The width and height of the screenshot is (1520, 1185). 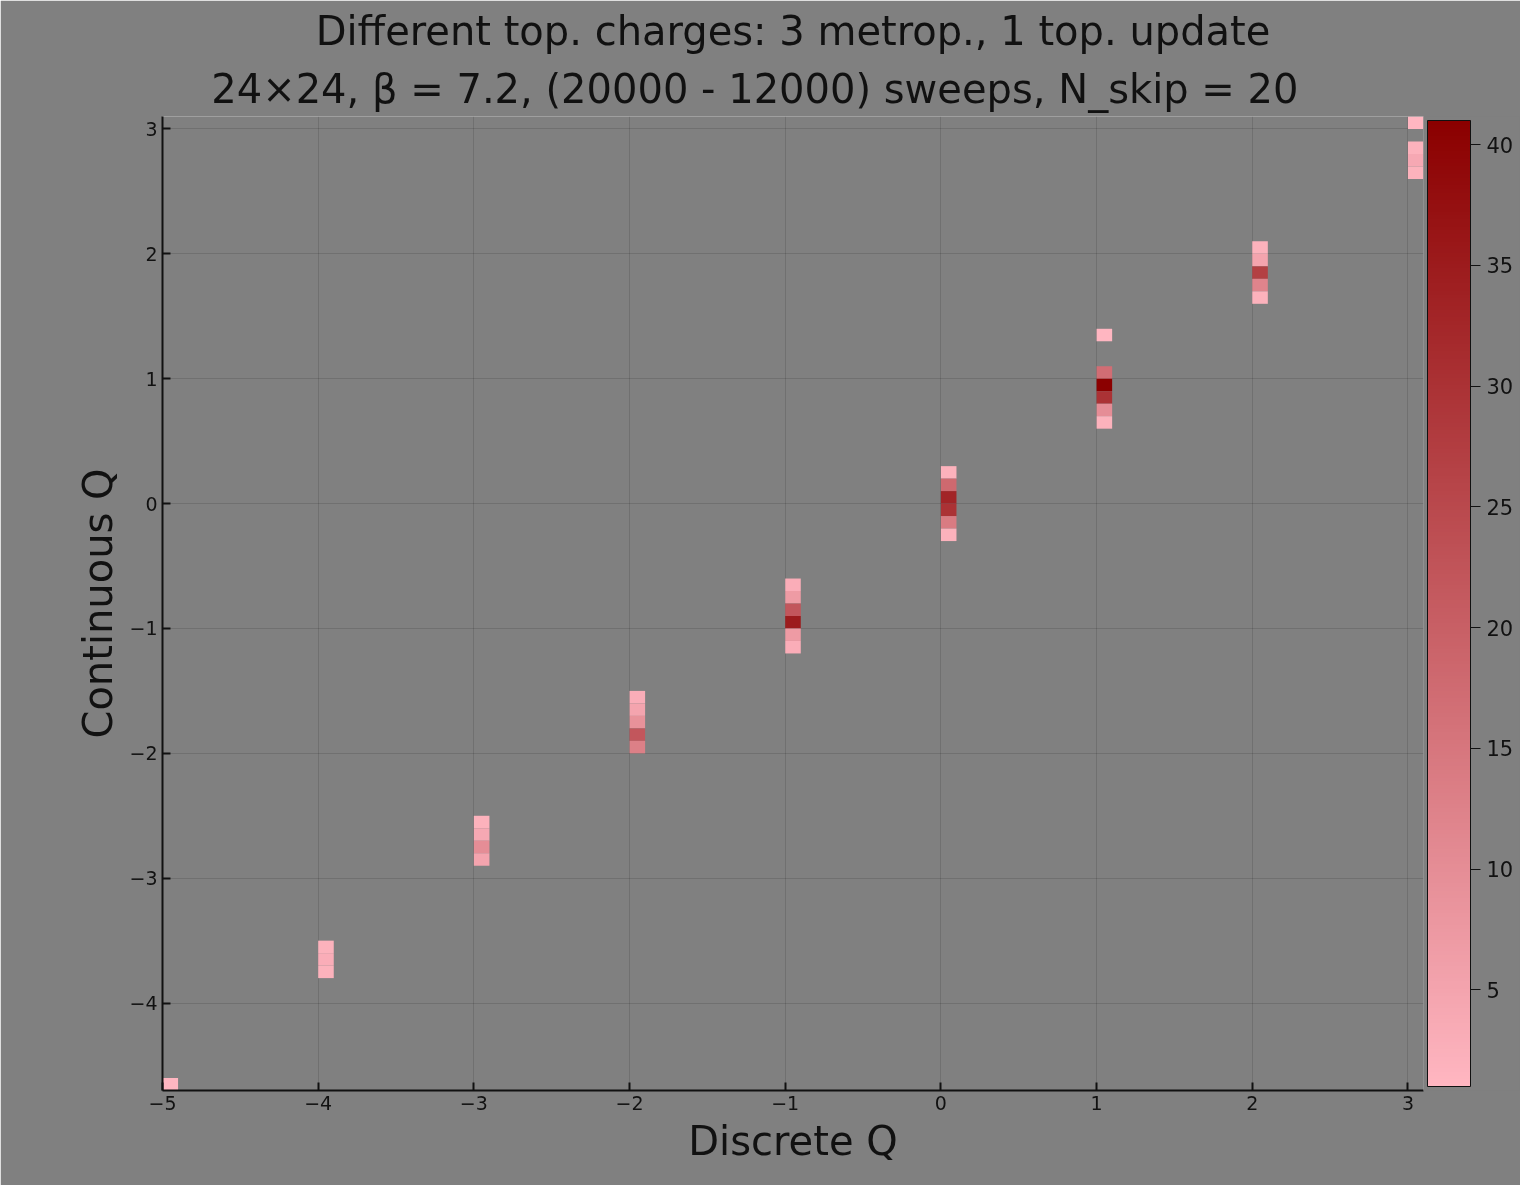 What do you see at coordinates (1500, 870) in the screenshot?
I see `color-bar-label: 10` at bounding box center [1500, 870].